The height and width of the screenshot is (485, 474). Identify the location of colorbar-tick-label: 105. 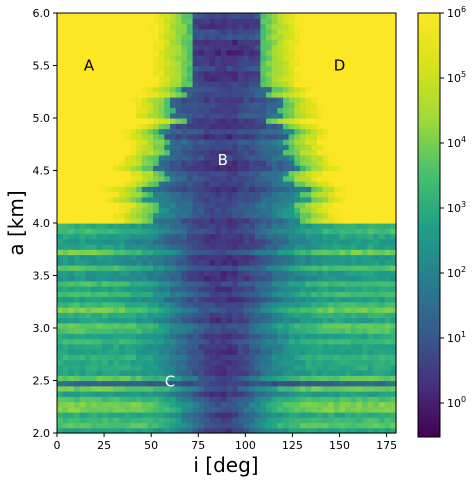
(456, 77).